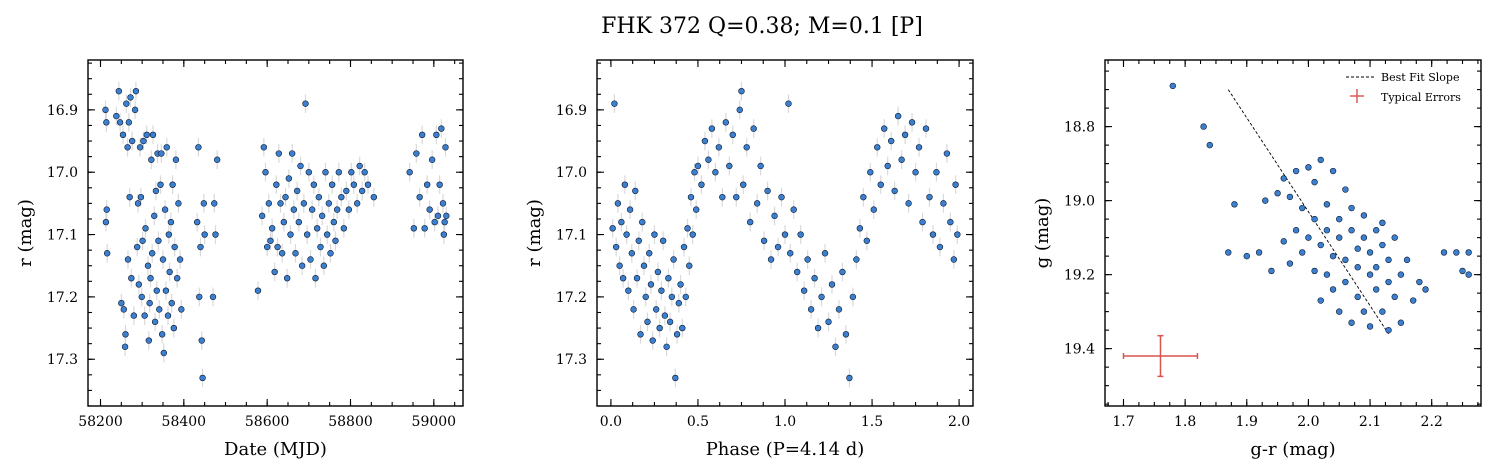 The width and height of the screenshot is (1497, 473). What do you see at coordinates (1357, 96) in the screenshot?
I see `legend-error-swatch` at bounding box center [1357, 96].